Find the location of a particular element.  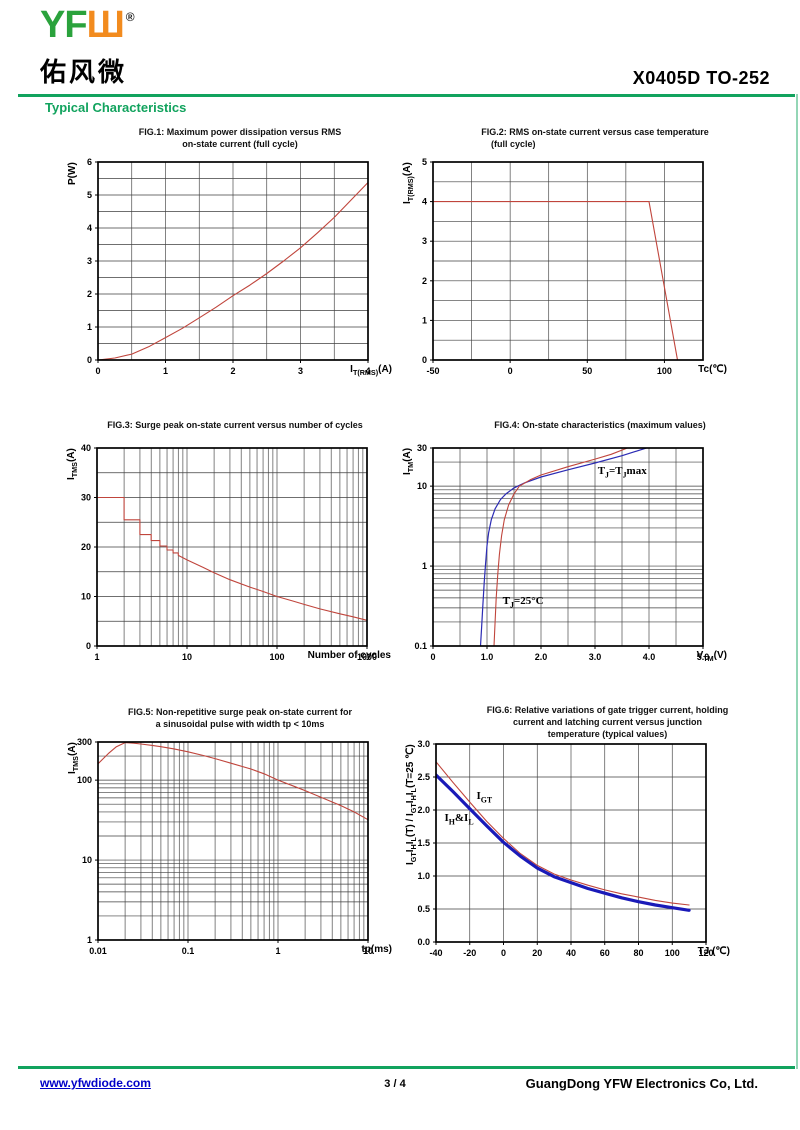

svg-text: 0.1 is located at coordinates (420, 646).